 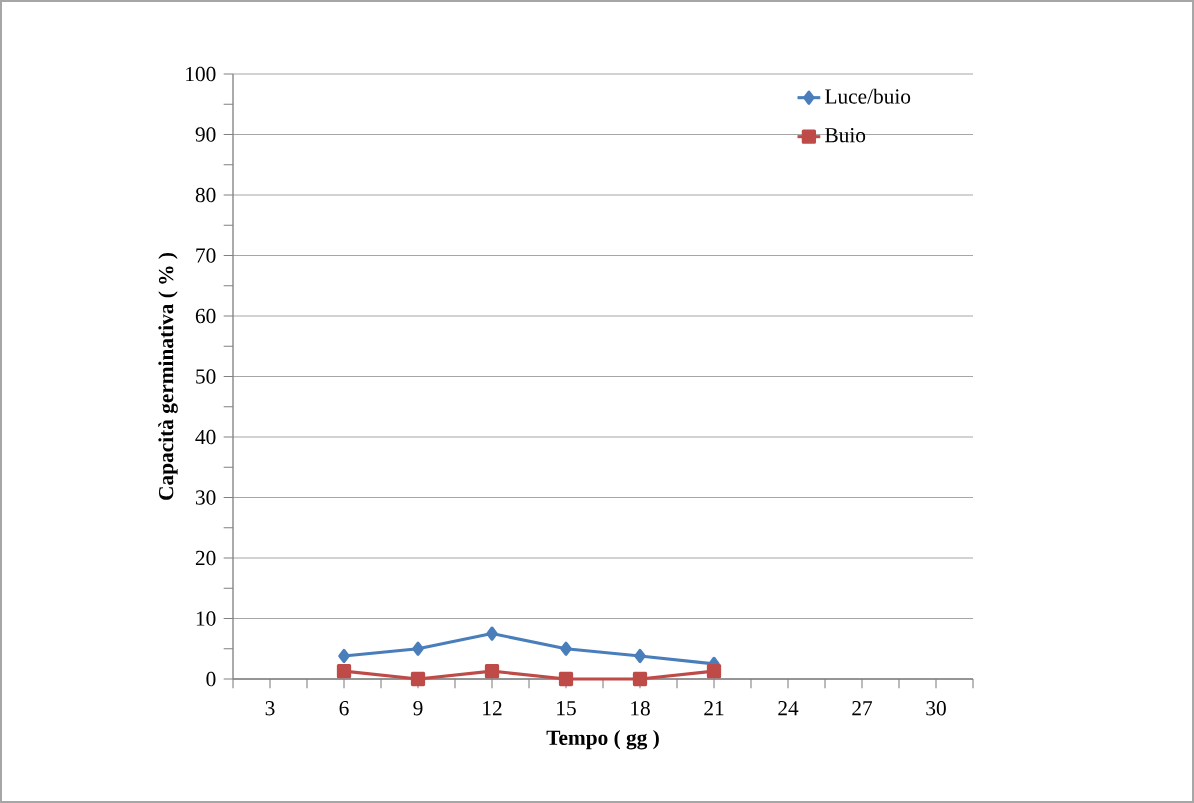 I want to click on y-tick-label: 100, so click(x=201, y=74).